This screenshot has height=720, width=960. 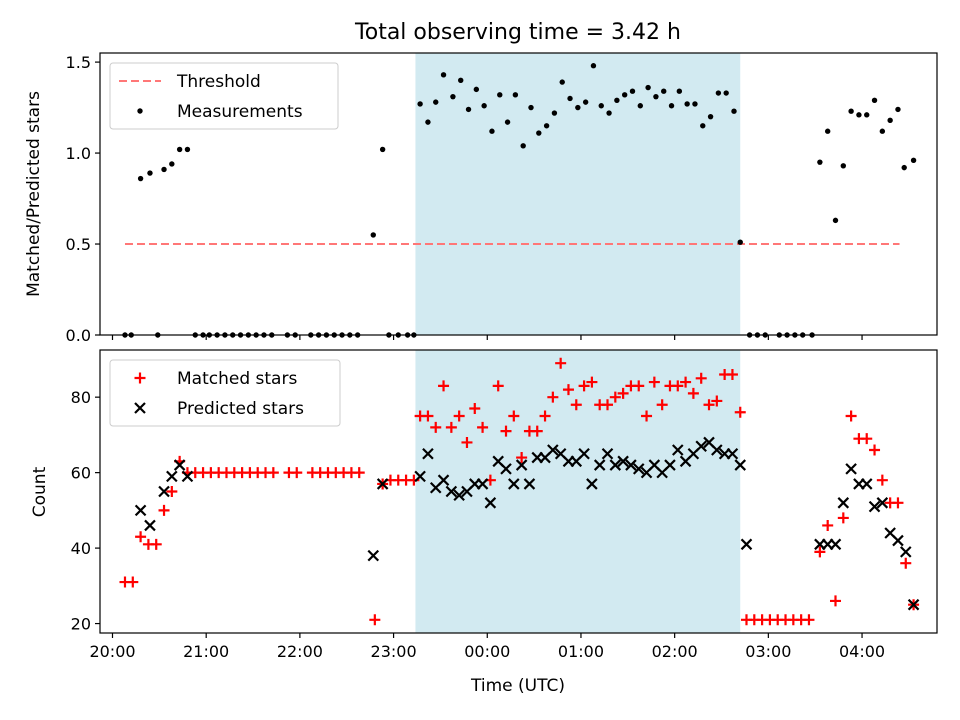 I want to click on time-x-tick-label: 23:00, so click(x=394, y=651).